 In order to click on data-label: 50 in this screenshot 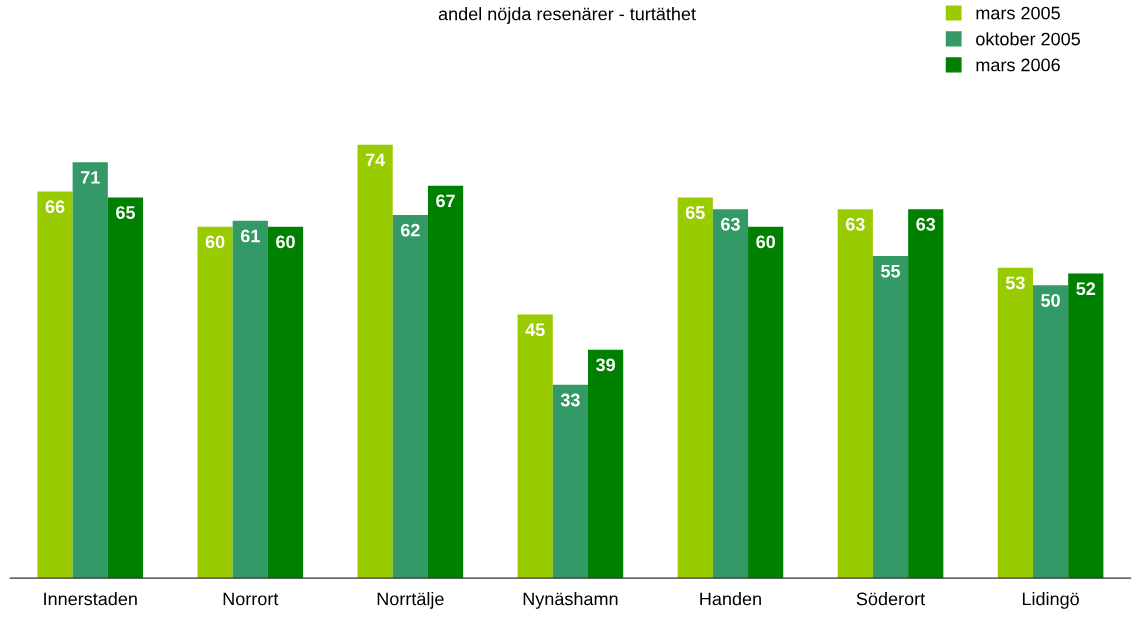, I will do `click(1050, 300)`.